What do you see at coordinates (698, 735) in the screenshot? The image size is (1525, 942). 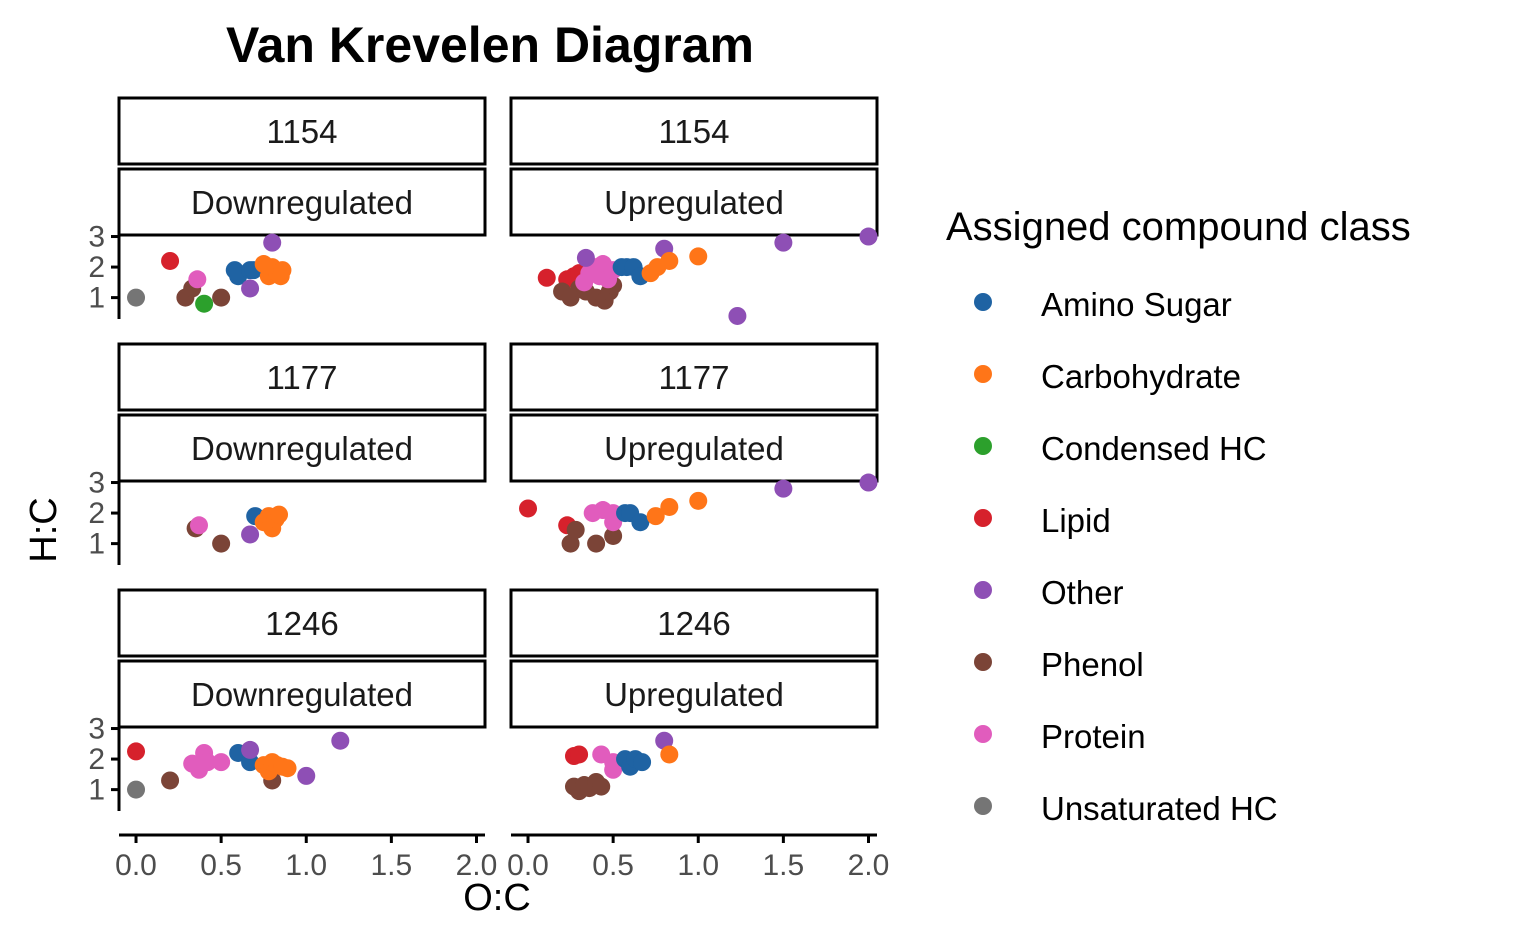 I see `facet-panel-1246-upregulated: 1246 Upregulated 0.0 0.5 1.0 1.5 2.0` at bounding box center [698, 735].